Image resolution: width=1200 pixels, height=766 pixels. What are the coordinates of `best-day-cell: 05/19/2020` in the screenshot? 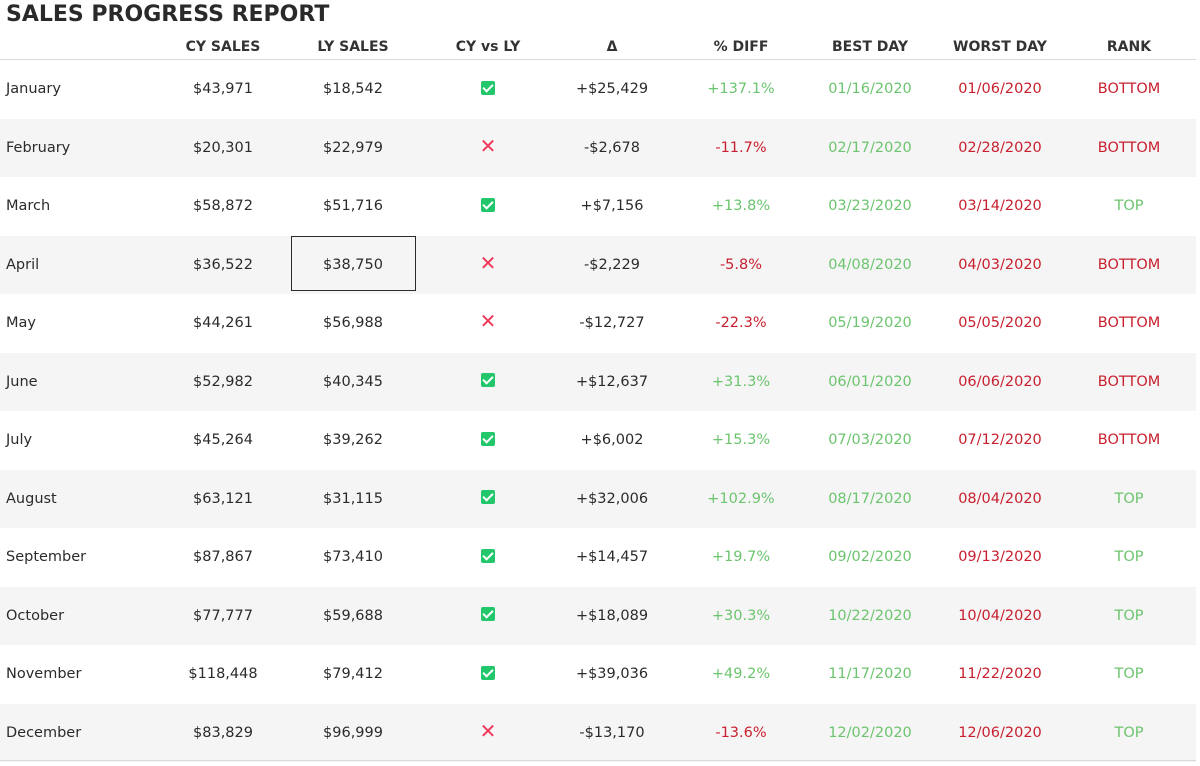 It's located at (870, 323).